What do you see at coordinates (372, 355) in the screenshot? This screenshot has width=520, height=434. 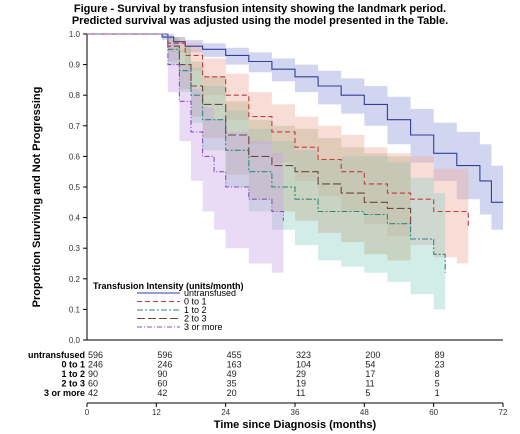 I see `risk-count: 200` at bounding box center [372, 355].